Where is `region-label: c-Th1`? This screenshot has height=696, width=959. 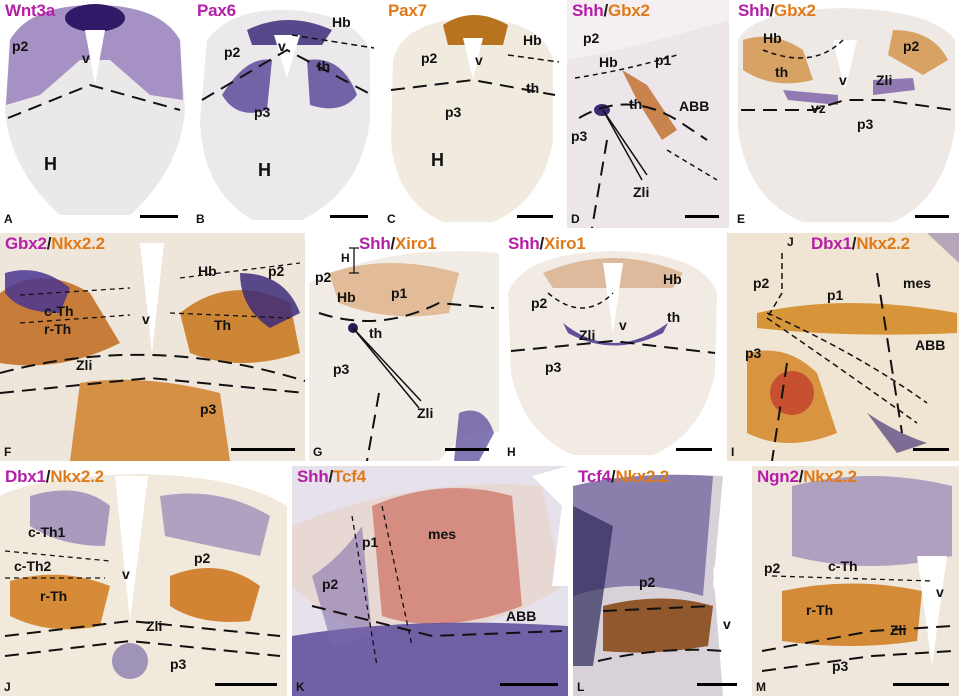 region-label: c-Th1 is located at coordinates (47, 532).